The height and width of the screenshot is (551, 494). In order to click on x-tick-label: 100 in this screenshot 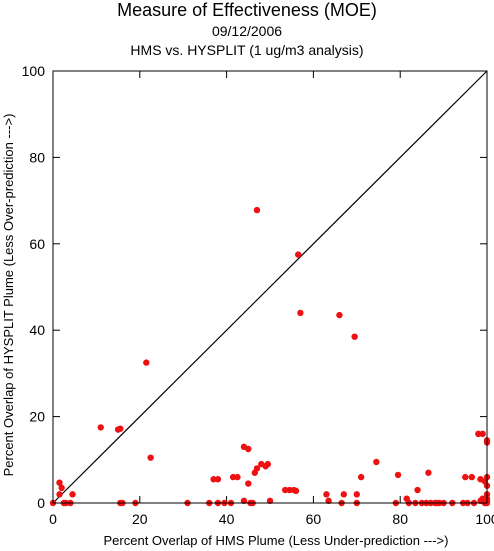, I will do `click(484, 519)`.